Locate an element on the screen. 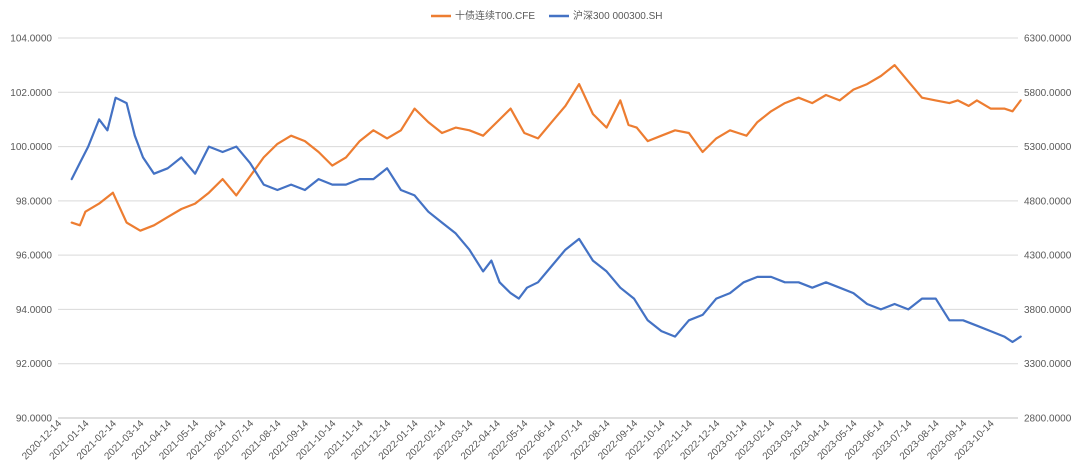  y-left-tick-label: 104.0000 is located at coordinates (31, 39).